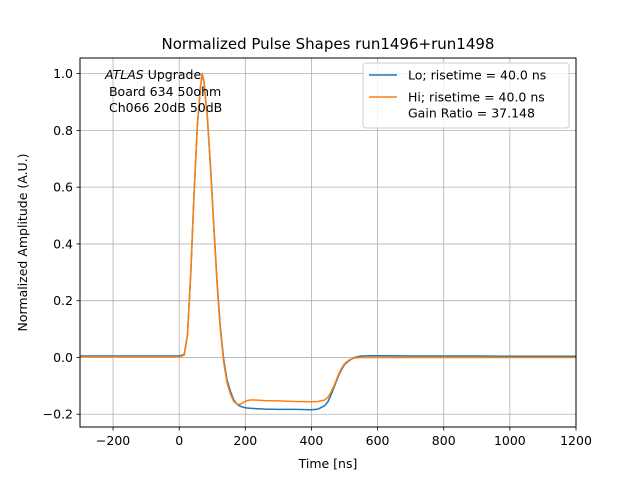 The height and width of the screenshot is (480, 640). I want to click on annotation-line-3: Ch066 20dB 50dB, so click(163, 107).